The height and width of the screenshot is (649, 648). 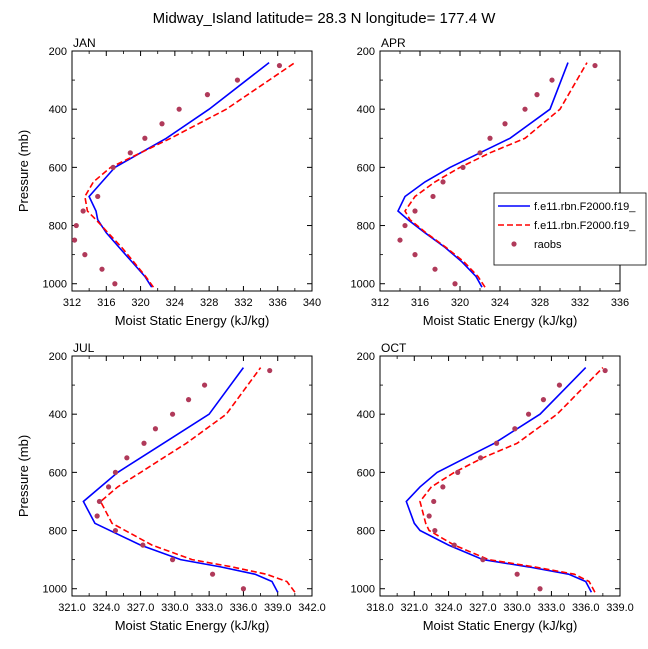 What do you see at coordinates (483, 608) in the screenshot?
I see `x-tick-label: 327.0` at bounding box center [483, 608].